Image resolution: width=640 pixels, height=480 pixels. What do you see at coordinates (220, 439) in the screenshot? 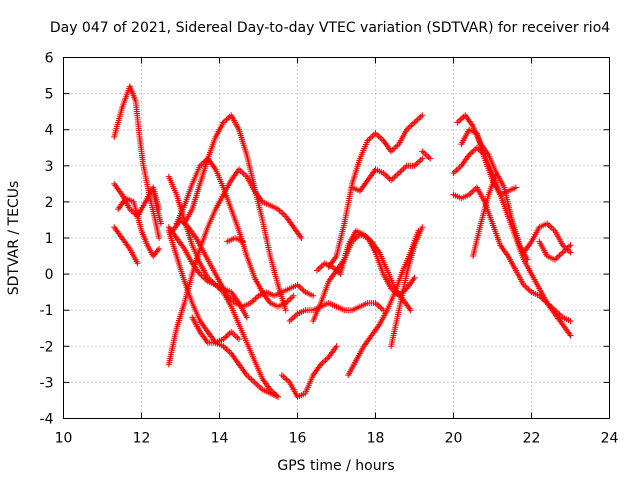
I see `x-tick-label: 14` at bounding box center [220, 439].